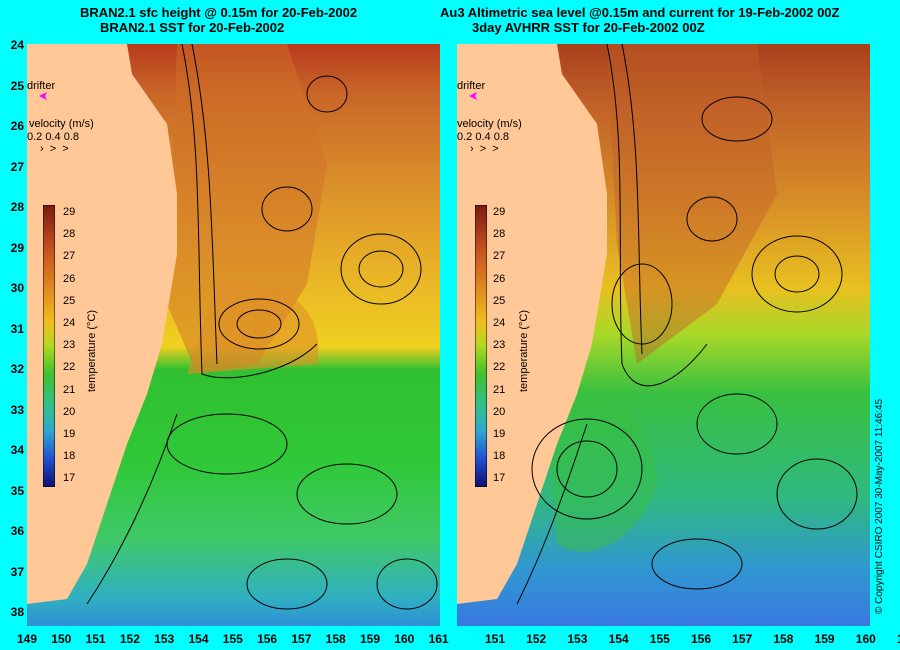  Describe the element at coordinates (17, 328) in the screenshot. I see `y-axis-tick: 31` at that location.